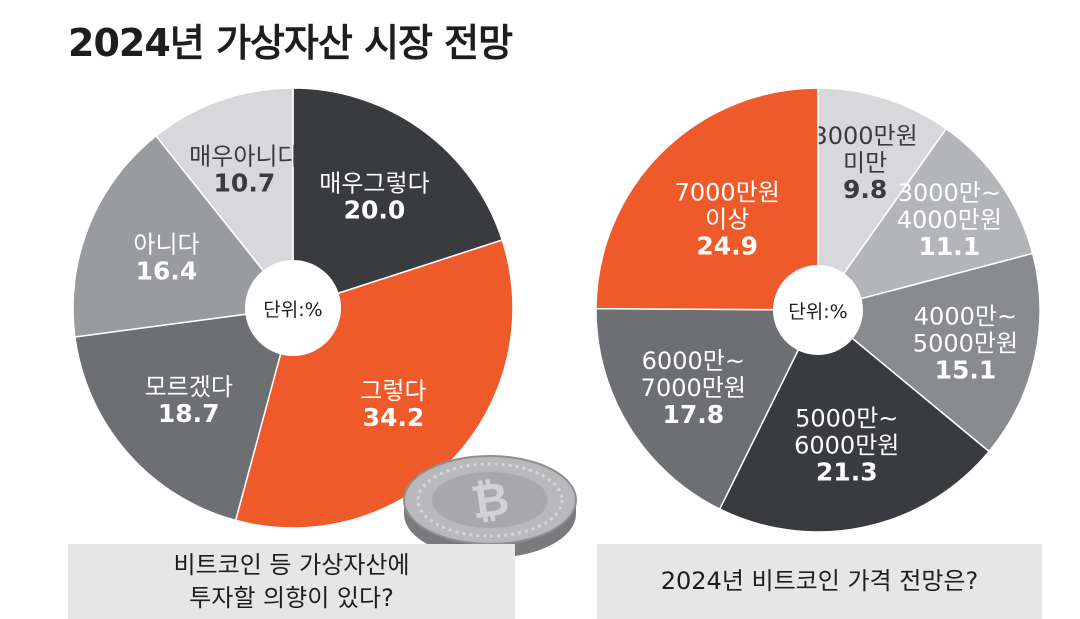 Image resolution: width=1080 pixels, height=619 pixels. I want to click on bitcoin-coin-icon: ₿, so click(490, 506).